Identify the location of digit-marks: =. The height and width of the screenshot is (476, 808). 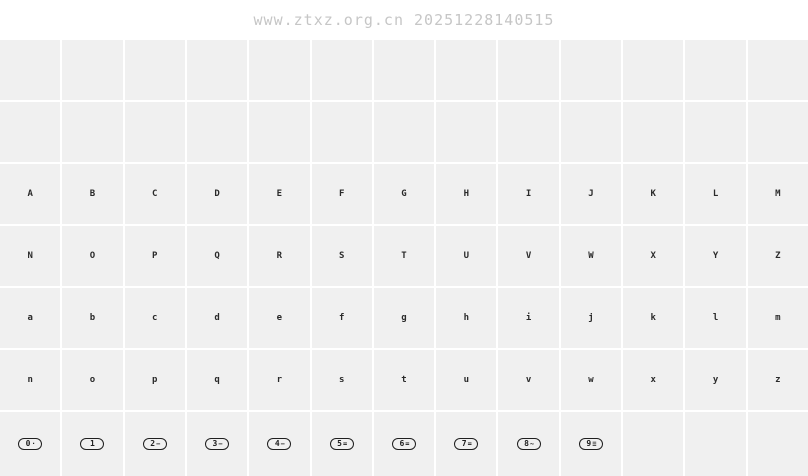
(469, 443).